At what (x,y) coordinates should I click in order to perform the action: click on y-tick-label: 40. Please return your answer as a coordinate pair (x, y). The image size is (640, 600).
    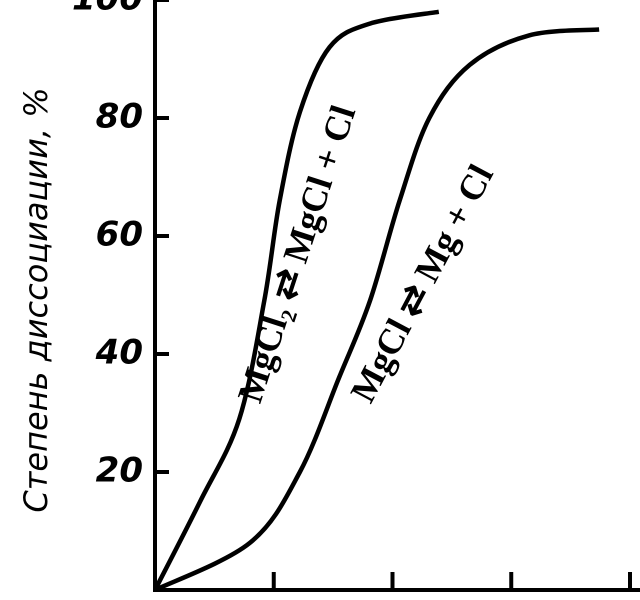
    Looking at the image, I should click on (119, 353).